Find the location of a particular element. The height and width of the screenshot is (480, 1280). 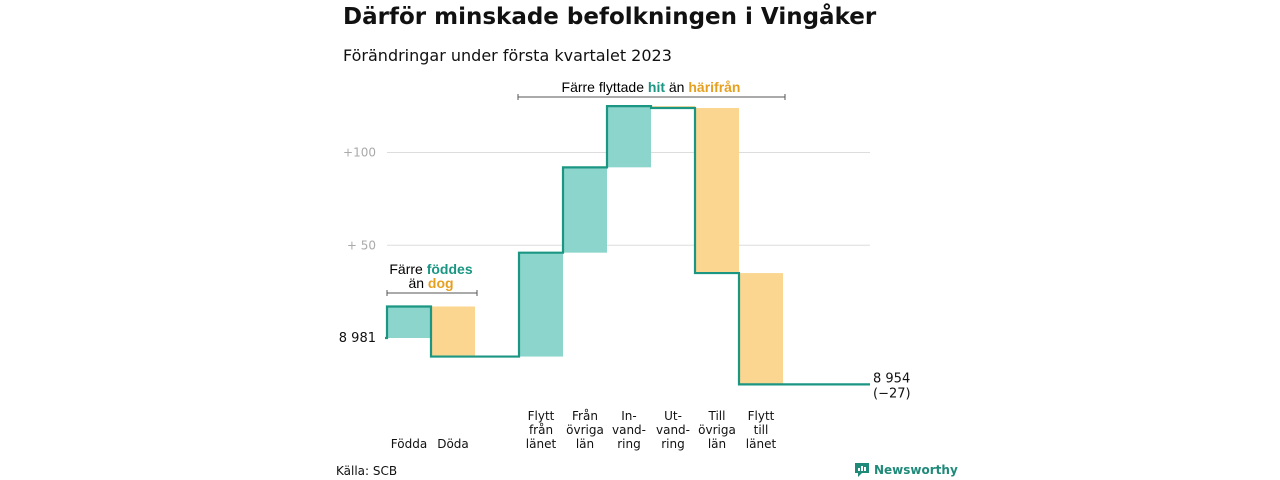

births-annotation-line2: än dog is located at coordinates (430, 283).